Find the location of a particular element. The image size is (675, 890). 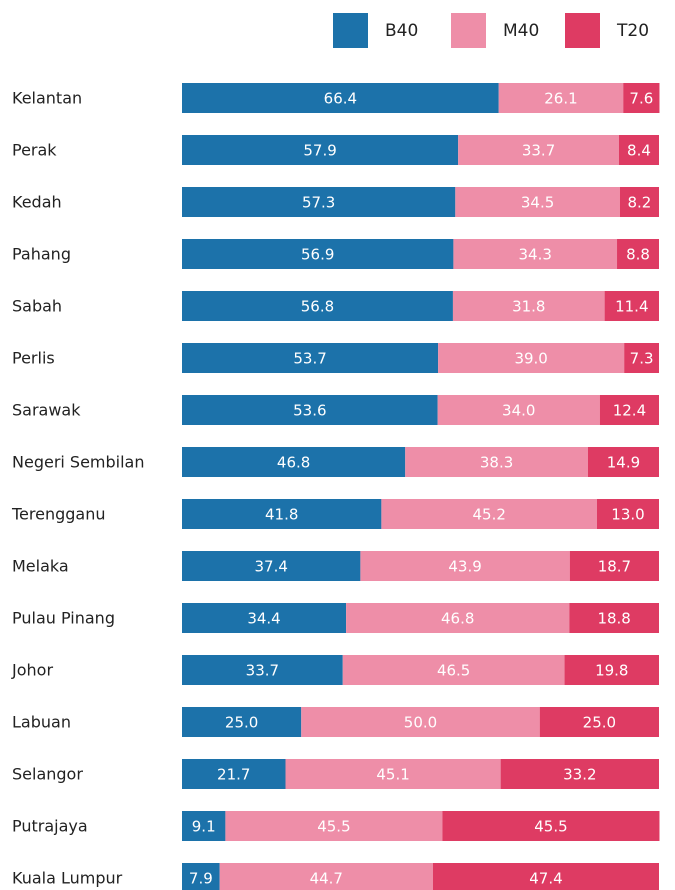

value-label: 12.4 is located at coordinates (629, 411).